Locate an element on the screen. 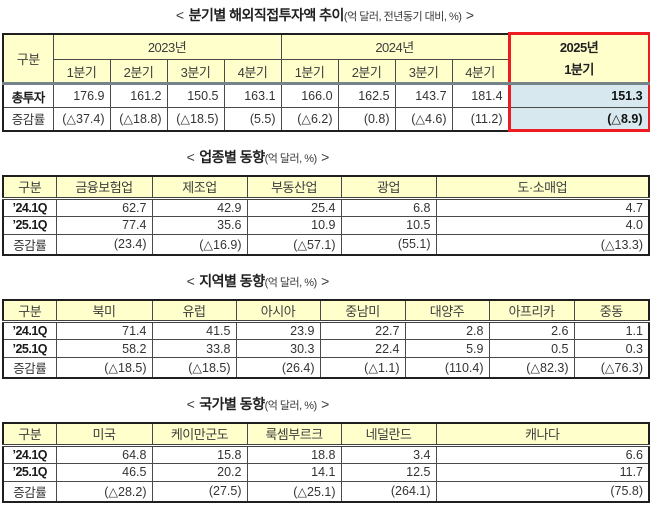 This screenshot has height=509, width=650. column-header: 부동산업 is located at coordinates (294, 187).